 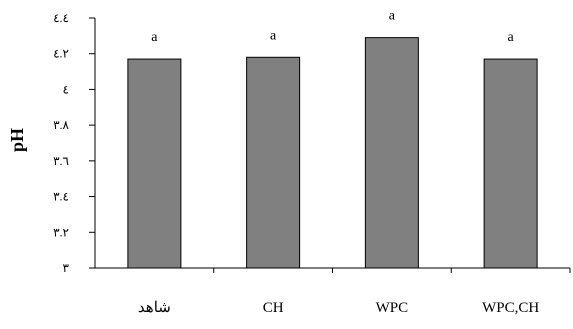 I want to click on y-tick-label: ٣.٨, so click(x=61, y=125).